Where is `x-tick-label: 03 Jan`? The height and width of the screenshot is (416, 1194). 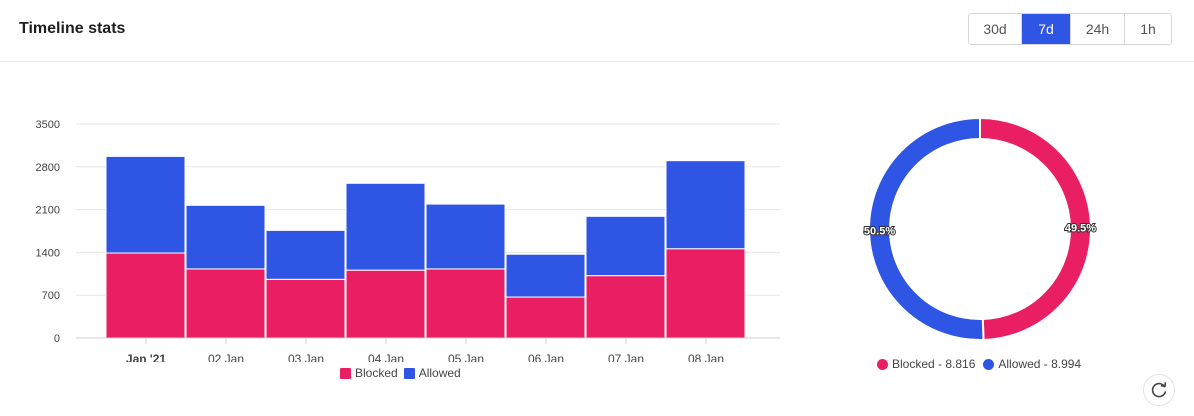
x-tick-label: 03 Jan is located at coordinates (306, 357).